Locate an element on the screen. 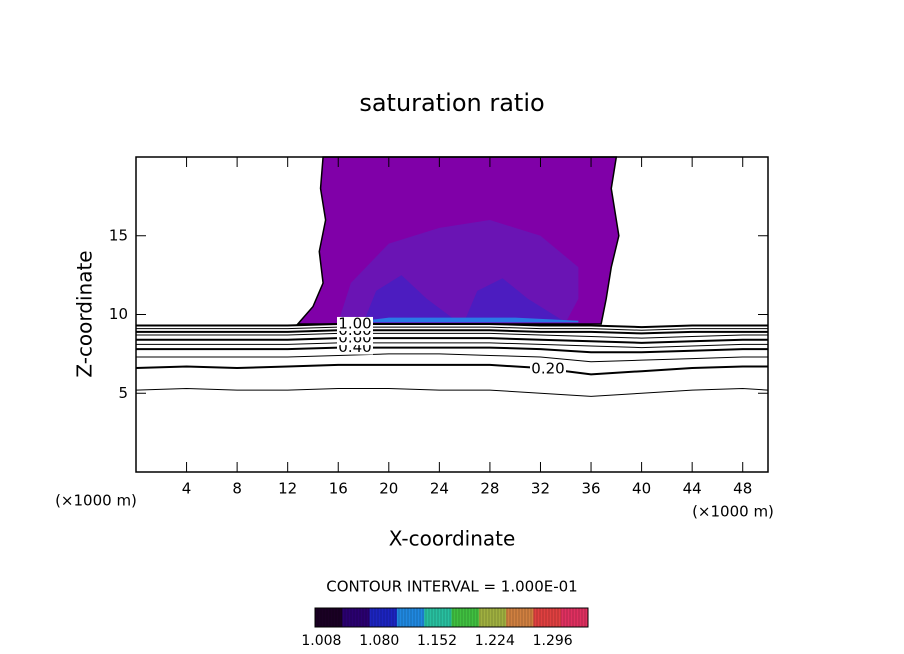 The width and height of the screenshot is (904, 654). colorbar-tick-label: 1.152 is located at coordinates (437, 641).